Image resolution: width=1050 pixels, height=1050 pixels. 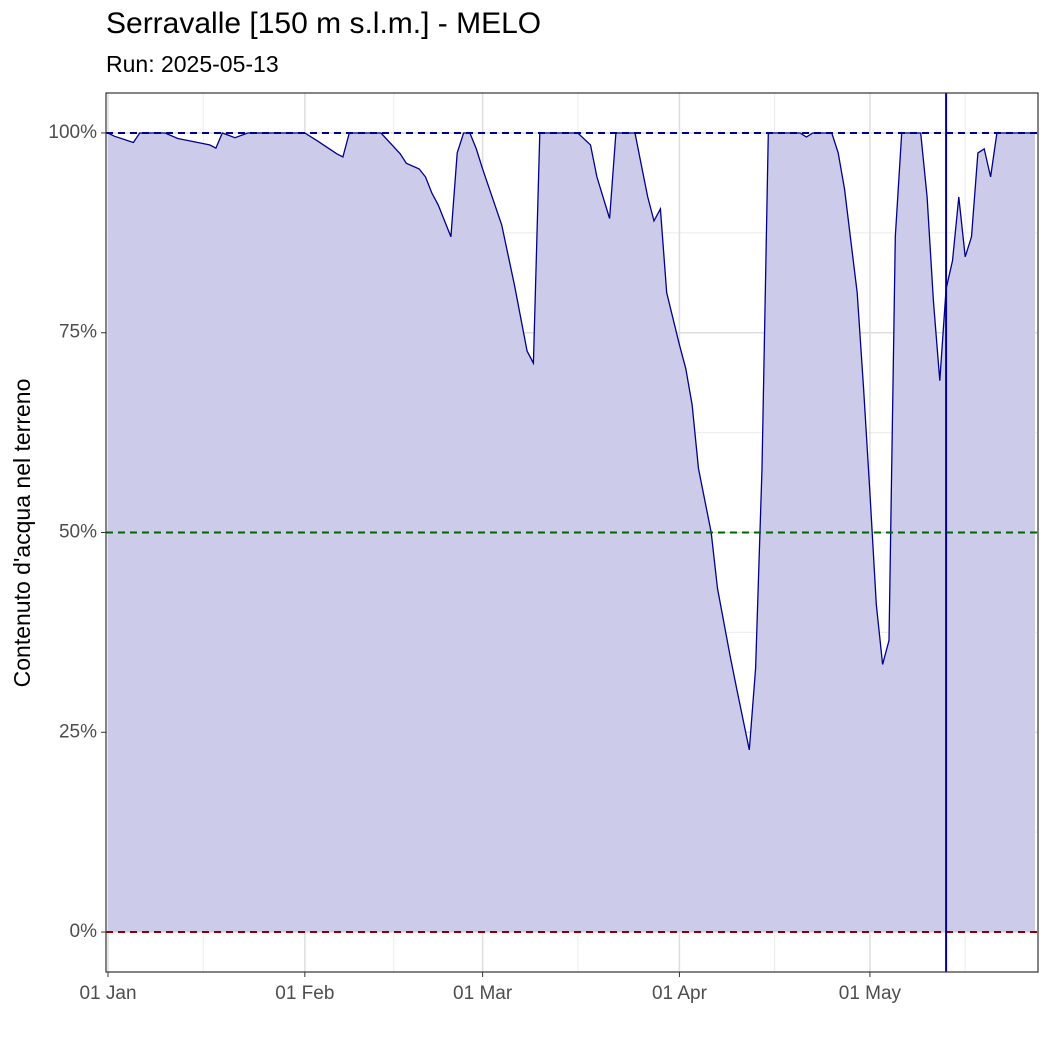 What do you see at coordinates (22, 533) in the screenshot?
I see `y-axis-title: Contenuto d'acqua nel terreno` at bounding box center [22, 533].